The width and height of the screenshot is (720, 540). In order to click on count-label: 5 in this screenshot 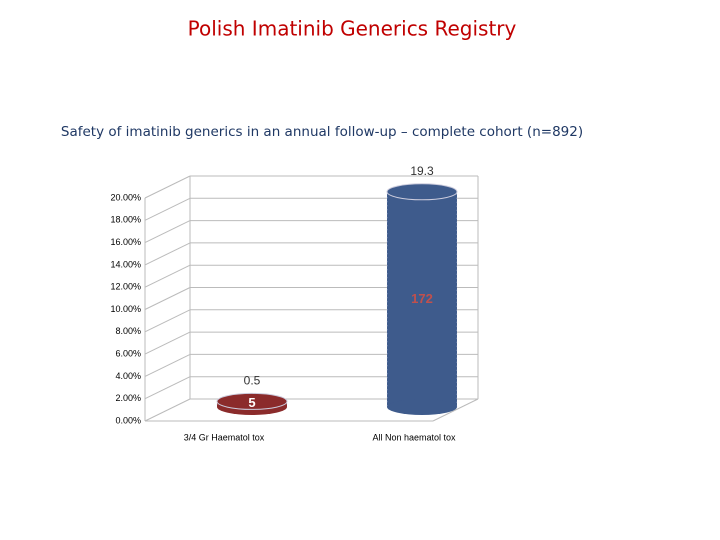, I will do `click(251, 402)`.